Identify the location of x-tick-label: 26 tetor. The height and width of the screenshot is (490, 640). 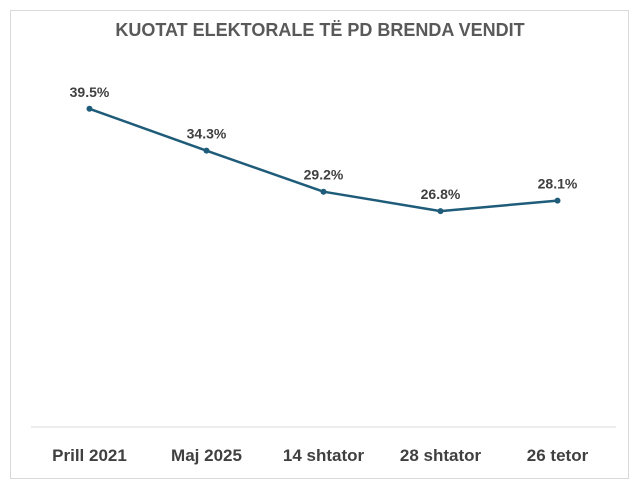
(558, 455).